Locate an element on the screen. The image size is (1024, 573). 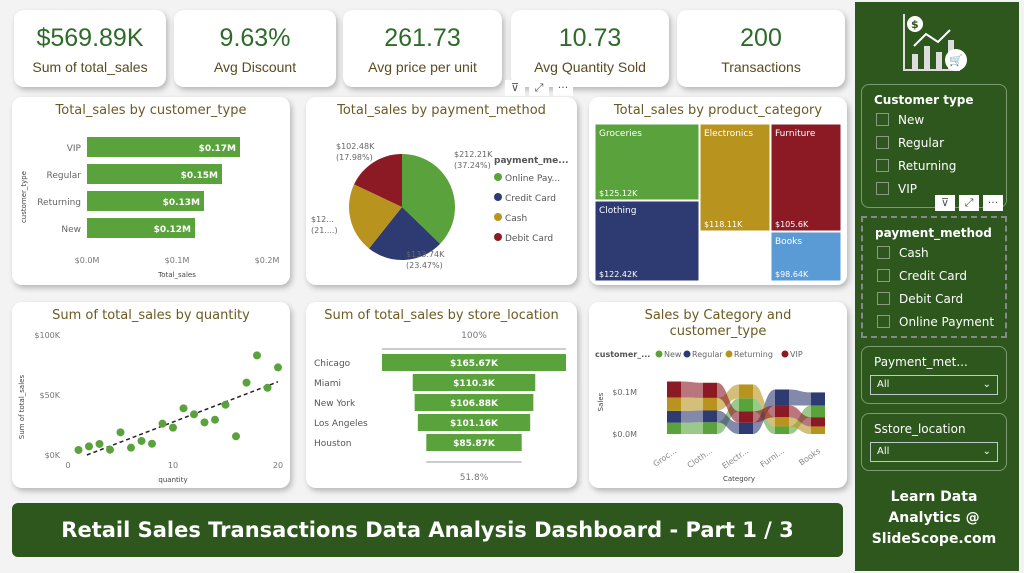
chart-title: Sum of total_sales by store_location is located at coordinates (441, 315).